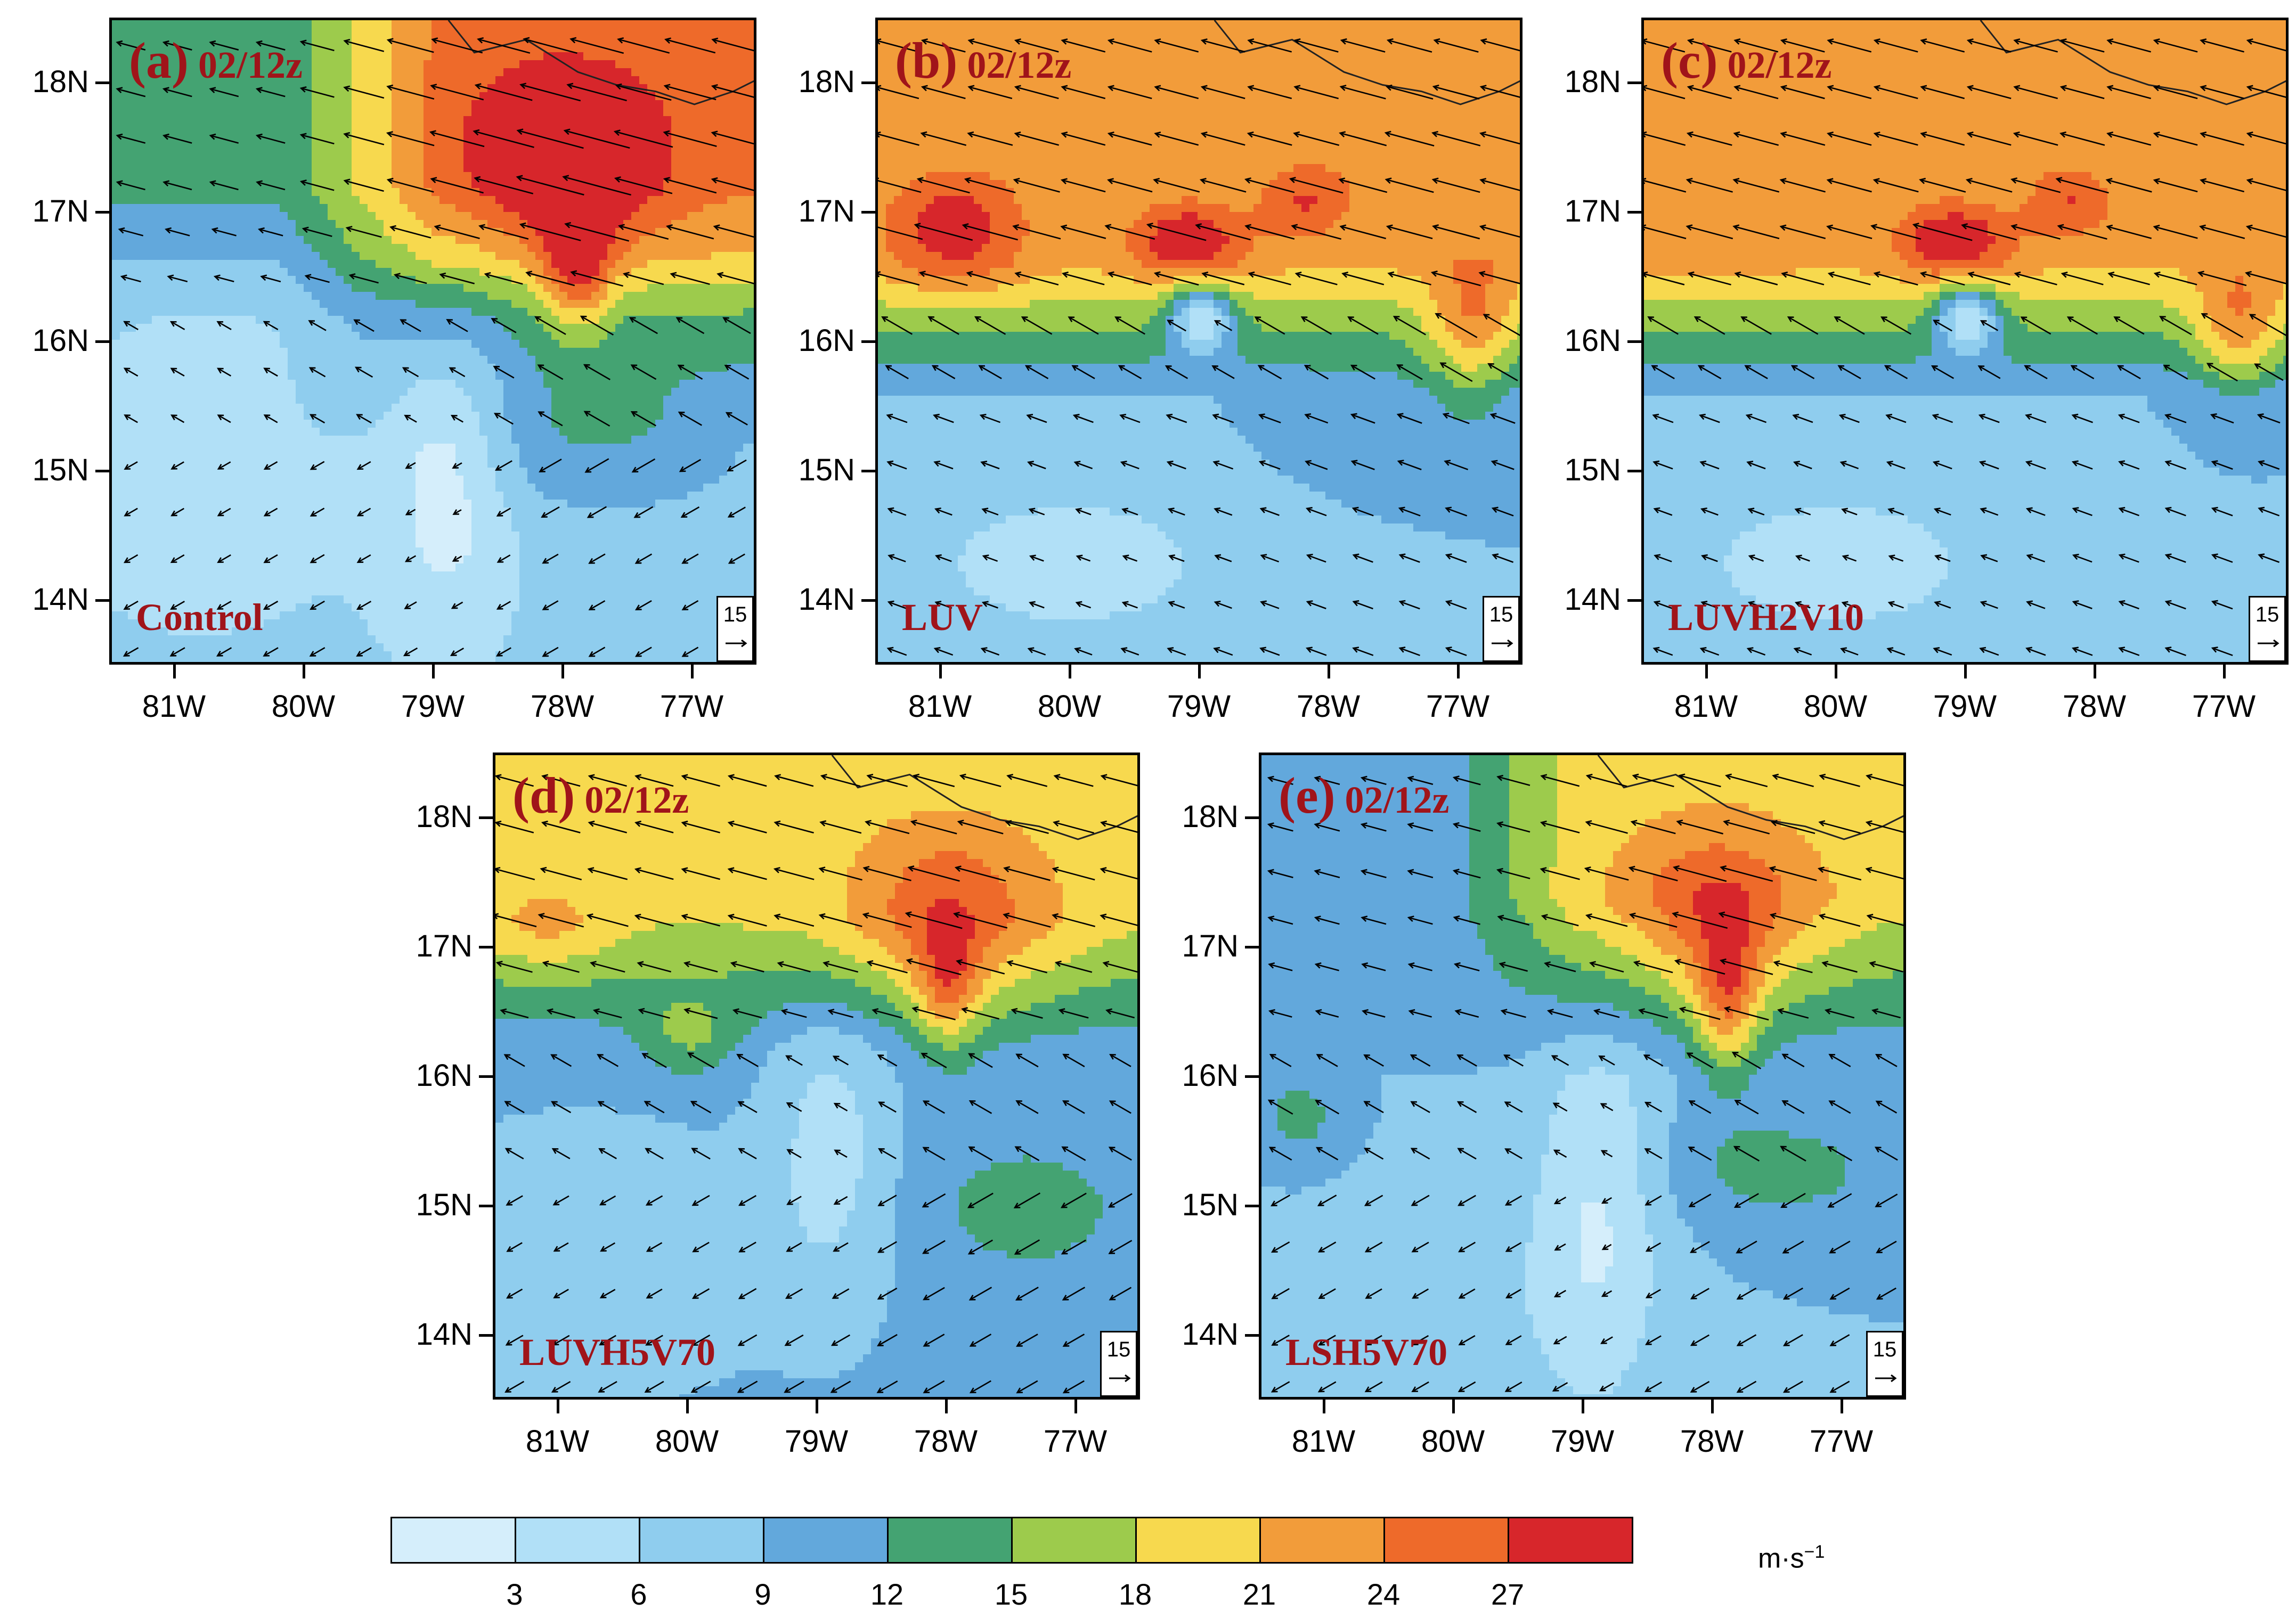  I want to click on panel-letter: (b), so click(926, 61).